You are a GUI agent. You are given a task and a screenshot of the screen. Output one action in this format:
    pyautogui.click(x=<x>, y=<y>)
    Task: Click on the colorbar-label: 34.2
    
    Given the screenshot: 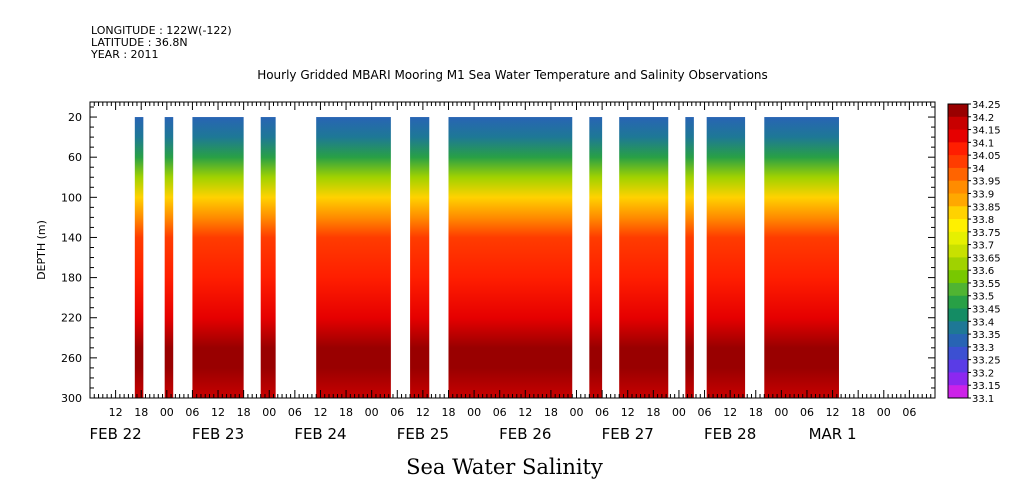 What is the action you would take?
    pyautogui.click(x=983, y=118)
    